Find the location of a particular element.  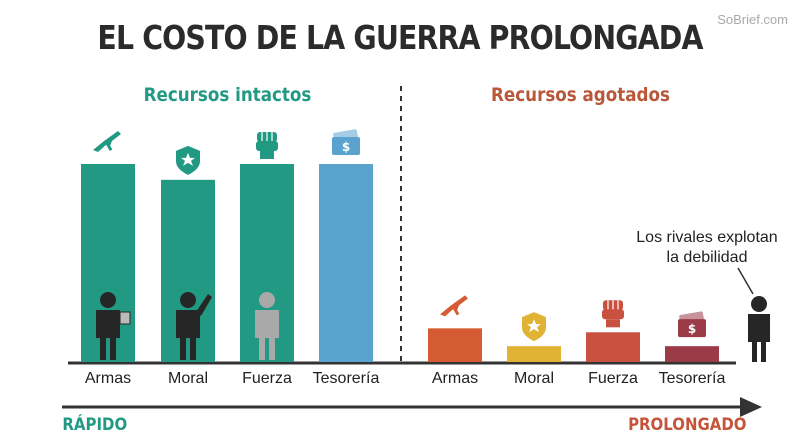

person-standing-gray-icon is located at coordinates (267, 326).